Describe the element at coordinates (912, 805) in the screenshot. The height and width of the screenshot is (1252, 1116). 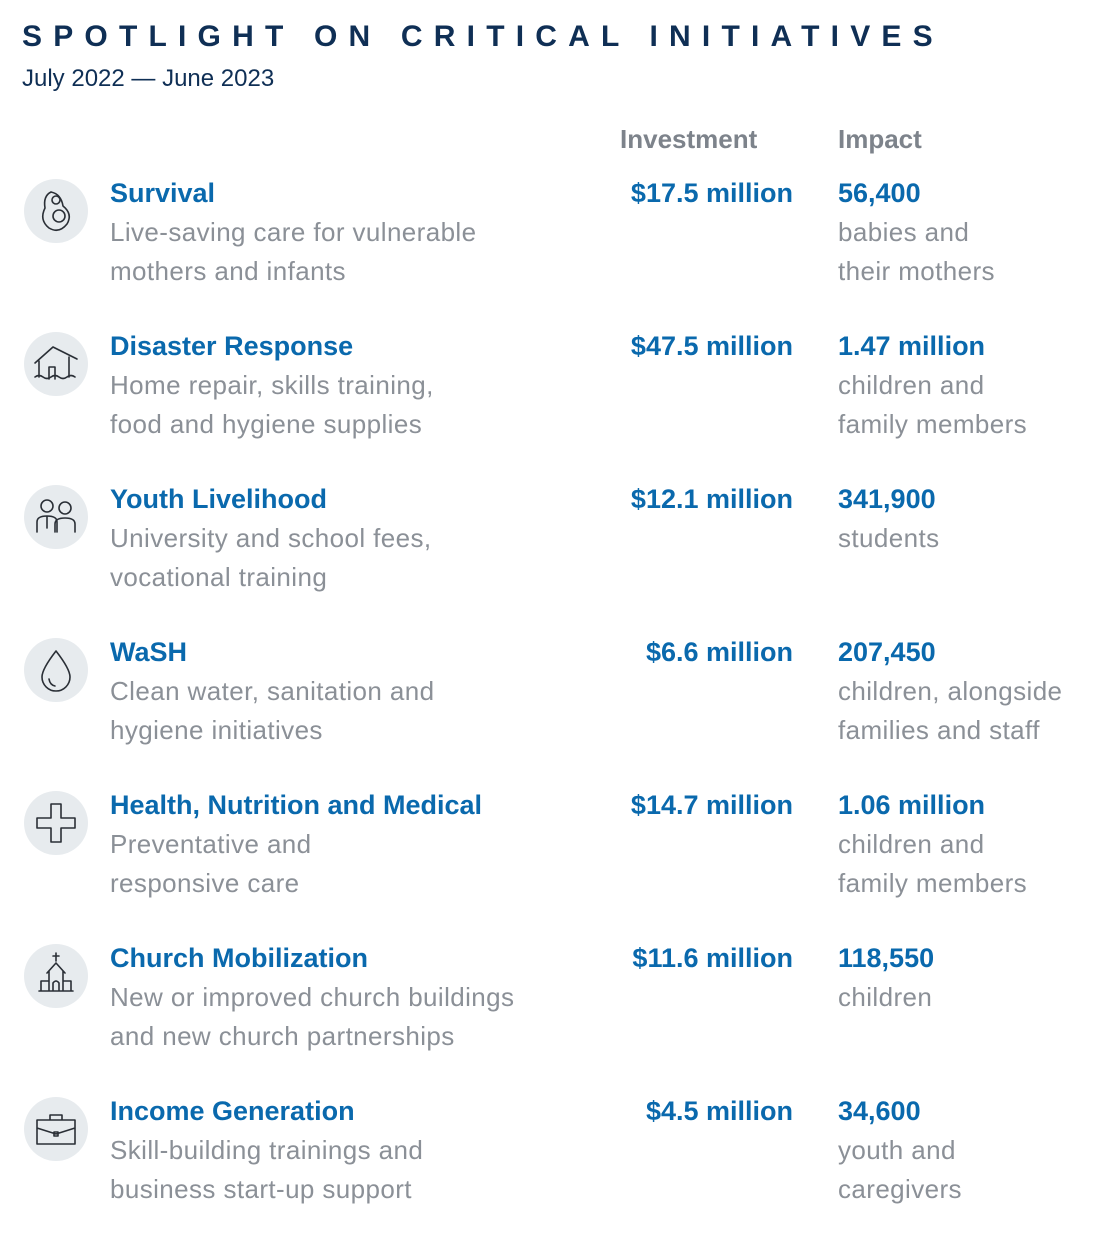
I see `impact-value: 1.06 million` at that location.